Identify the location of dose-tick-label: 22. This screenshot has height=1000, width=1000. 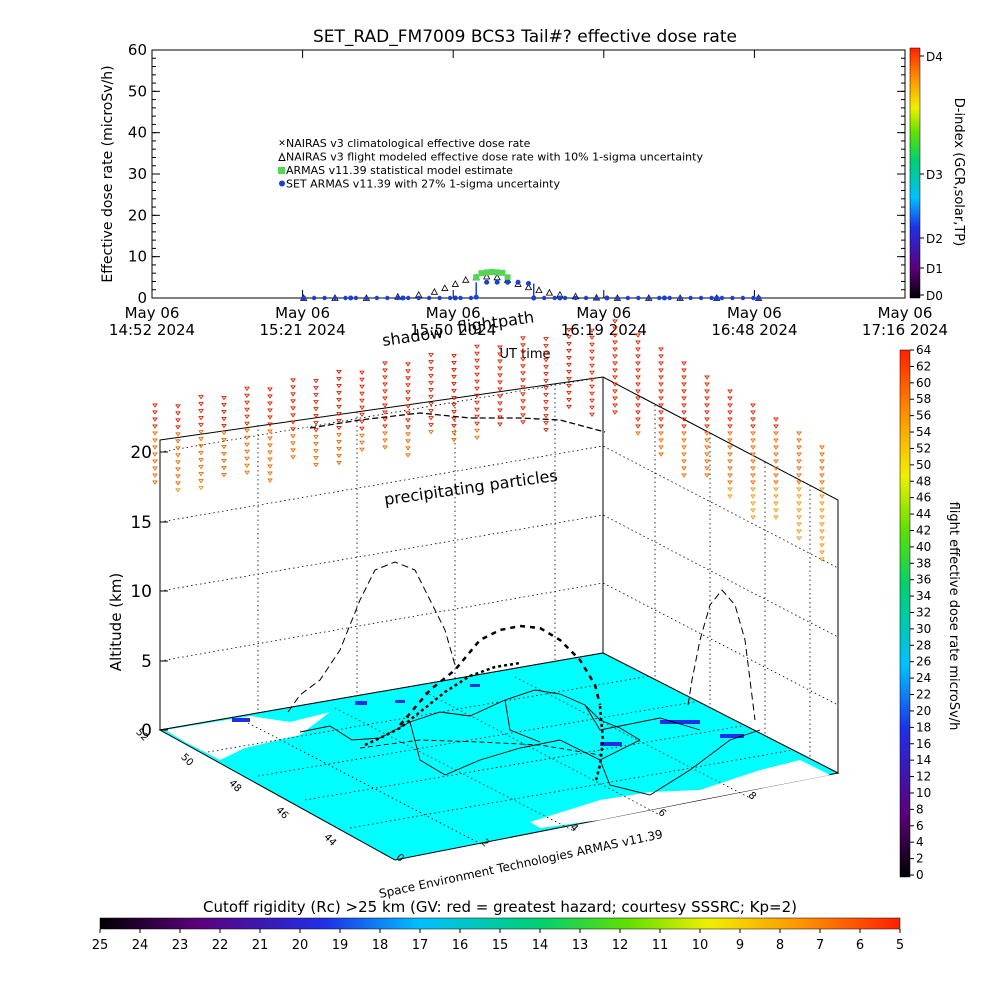
(923, 695).